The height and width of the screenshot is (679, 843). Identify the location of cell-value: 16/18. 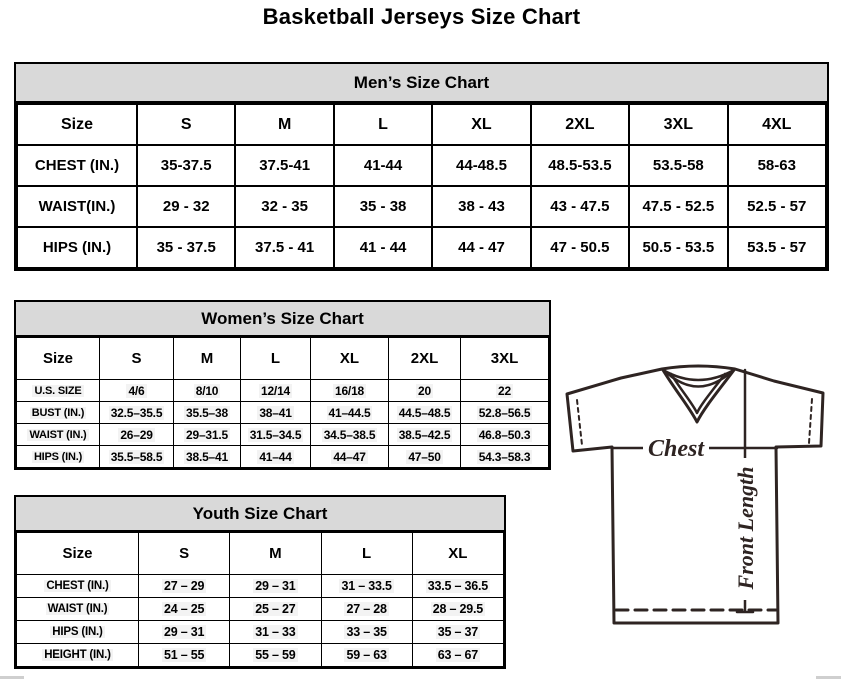
(349, 390).